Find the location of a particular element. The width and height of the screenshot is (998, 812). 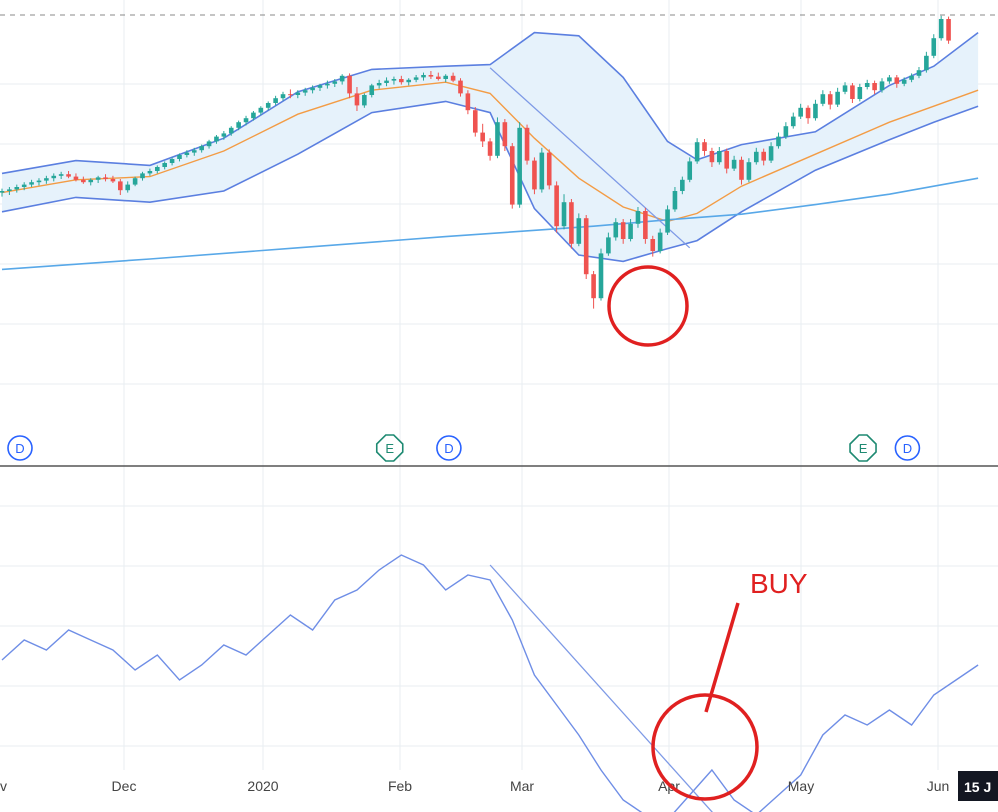

buy-label: BUY is located at coordinates (779, 583).